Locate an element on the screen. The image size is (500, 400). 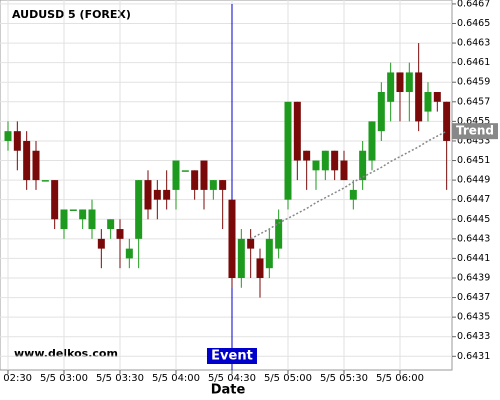
x-tick-label: 5/5 04:30 is located at coordinates (232, 378).